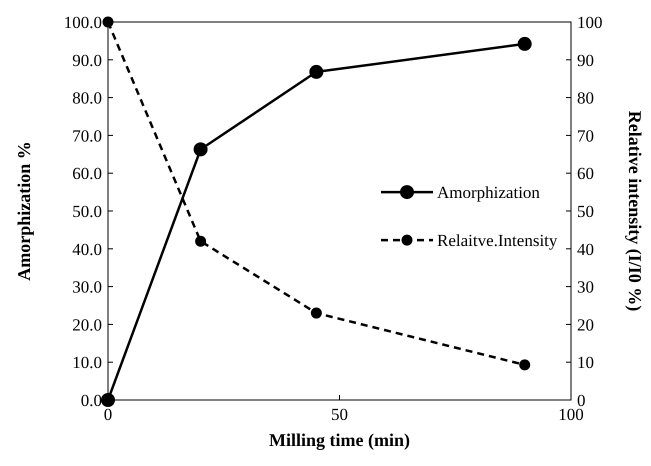 This screenshot has height=466, width=651. I want to click on y2-tick-label: 30, so click(585, 287).